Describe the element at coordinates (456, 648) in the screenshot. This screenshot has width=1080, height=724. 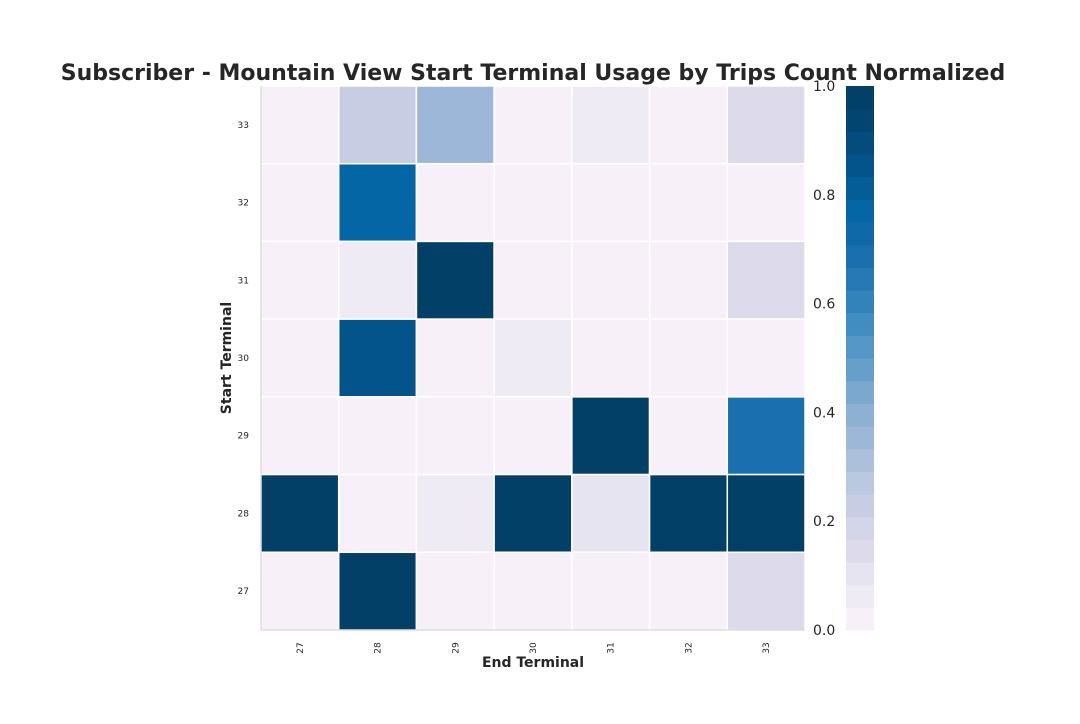
I see `x-tick-label: 29` at that location.